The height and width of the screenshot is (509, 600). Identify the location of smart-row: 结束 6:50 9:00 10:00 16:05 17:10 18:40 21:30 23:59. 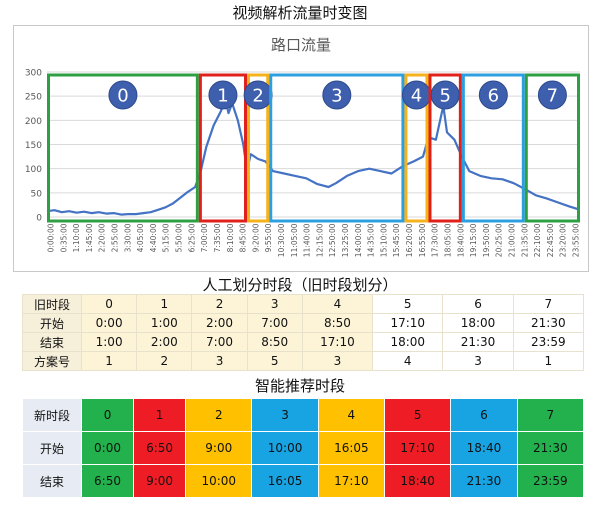
(303, 481).